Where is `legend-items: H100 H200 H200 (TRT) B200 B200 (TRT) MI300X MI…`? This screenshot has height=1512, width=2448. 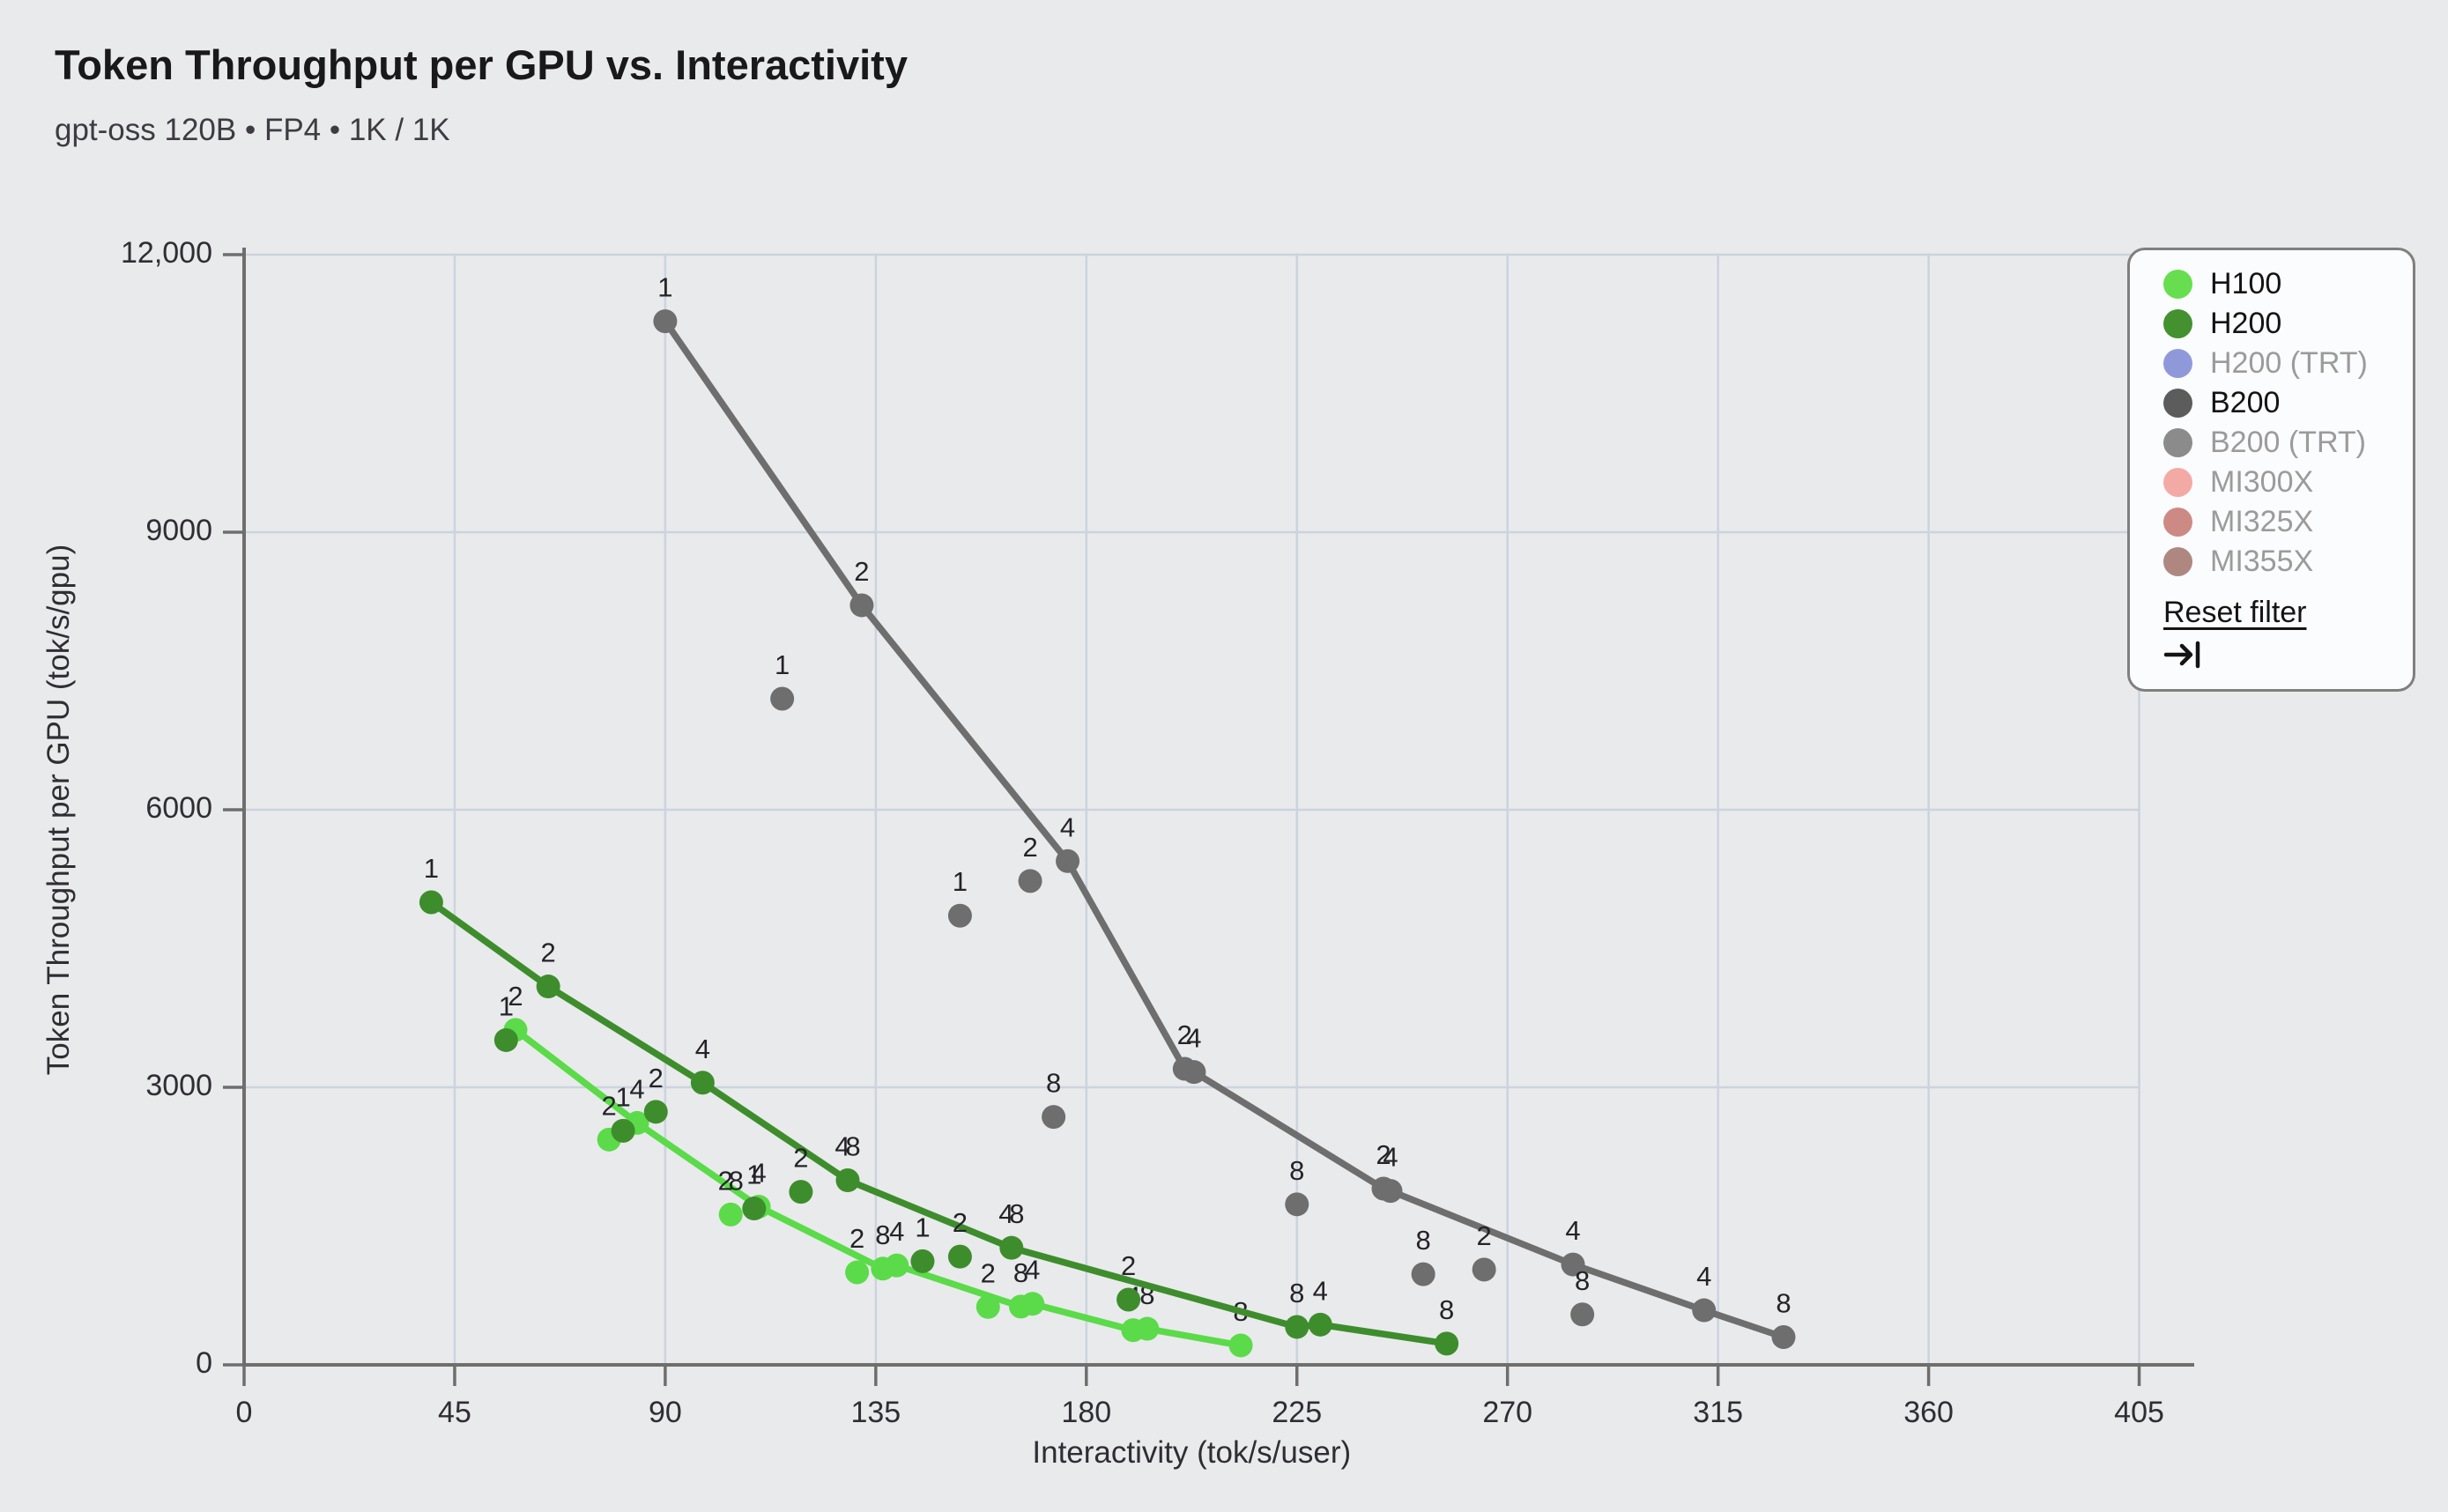
legend-items: H100 H200 H200 (TRT) B200 B200 (TRT) MI300X MI… is located at coordinates (2288, 423).